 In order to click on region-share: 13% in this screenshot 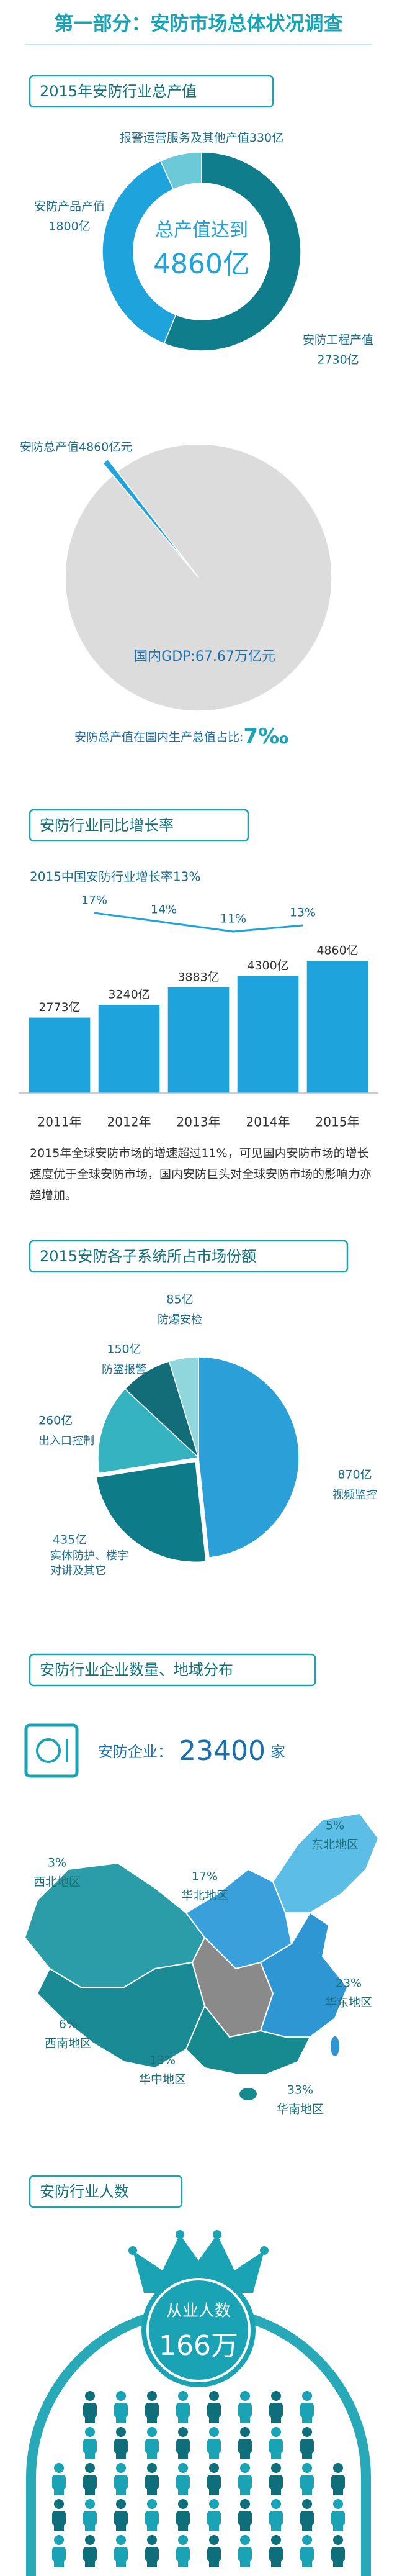, I will do `click(162, 2060)`.